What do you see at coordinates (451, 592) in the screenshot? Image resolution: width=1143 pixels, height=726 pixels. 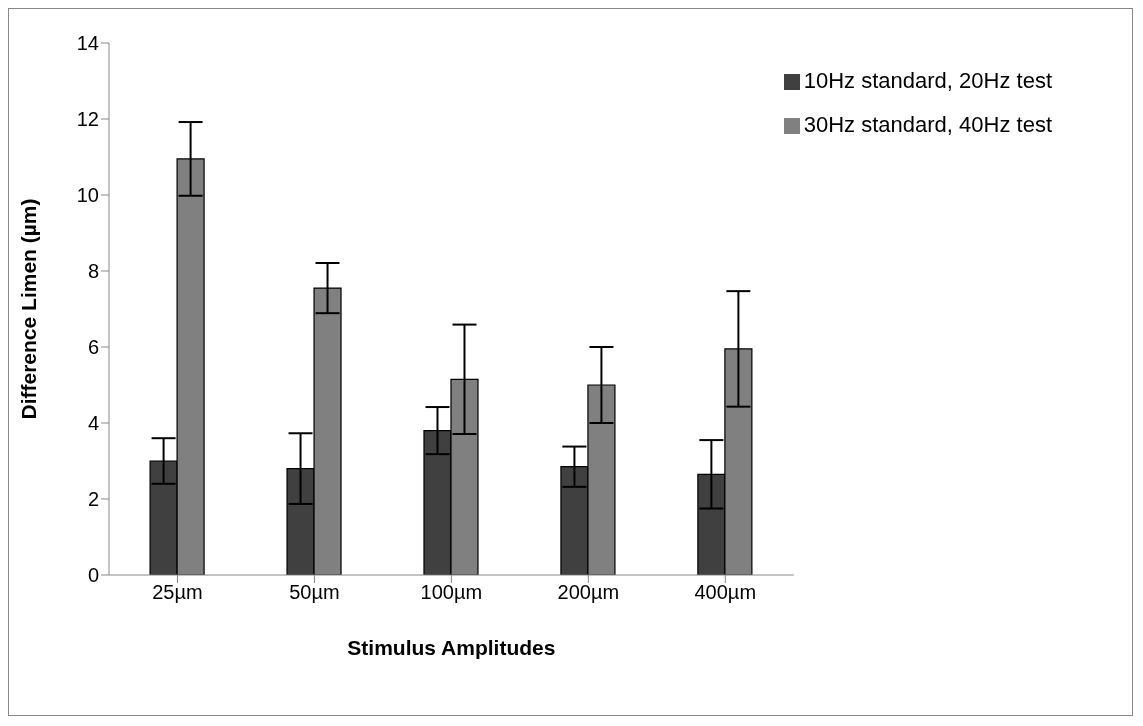 I see `x-tick-label: 100µm` at bounding box center [451, 592].